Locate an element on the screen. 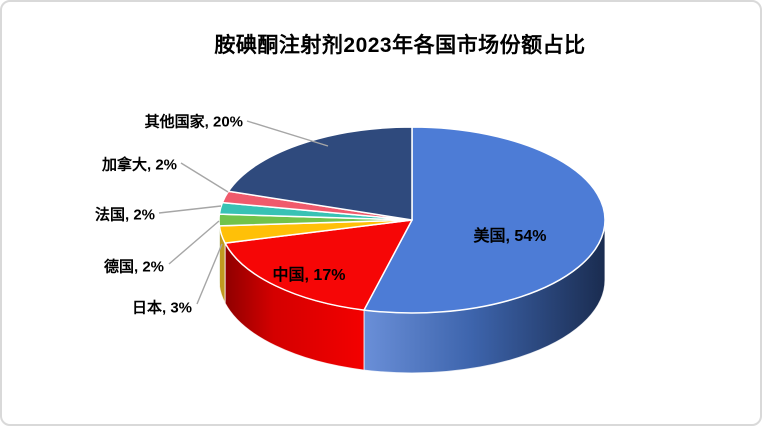  leader-line-others is located at coordinates (287, 133).